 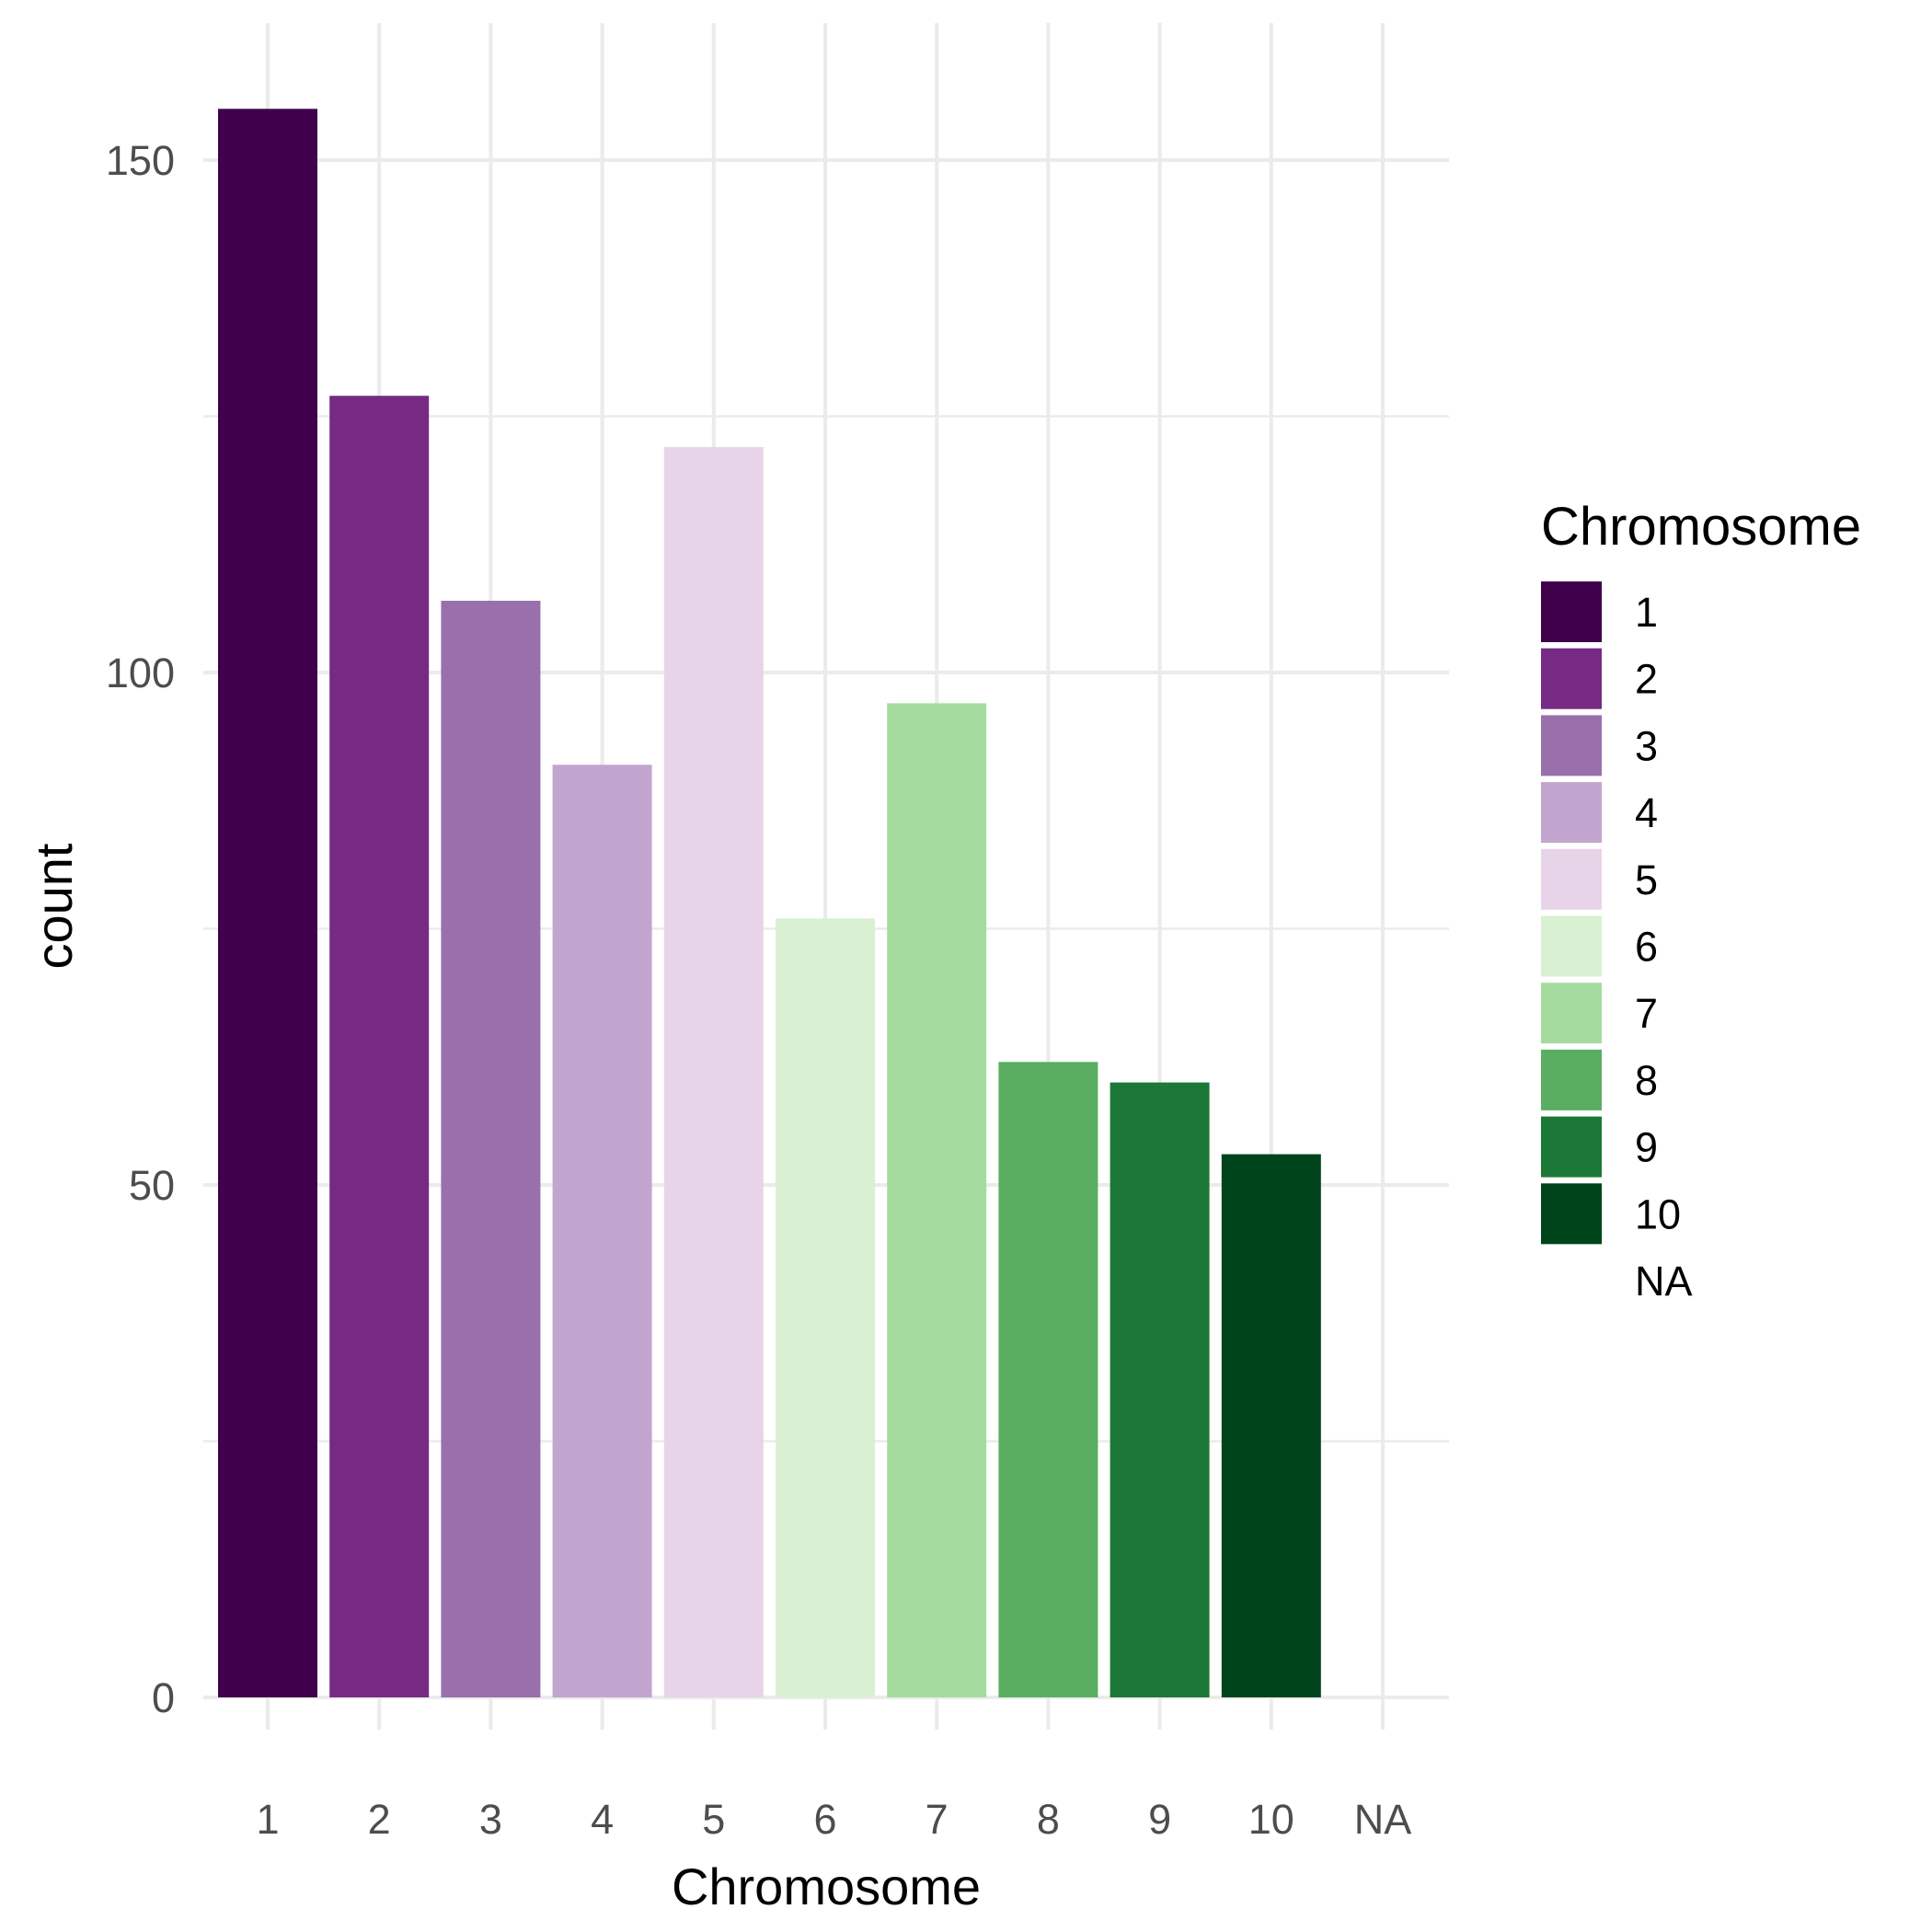 I want to click on y-tick-label: 150, so click(x=140, y=160).